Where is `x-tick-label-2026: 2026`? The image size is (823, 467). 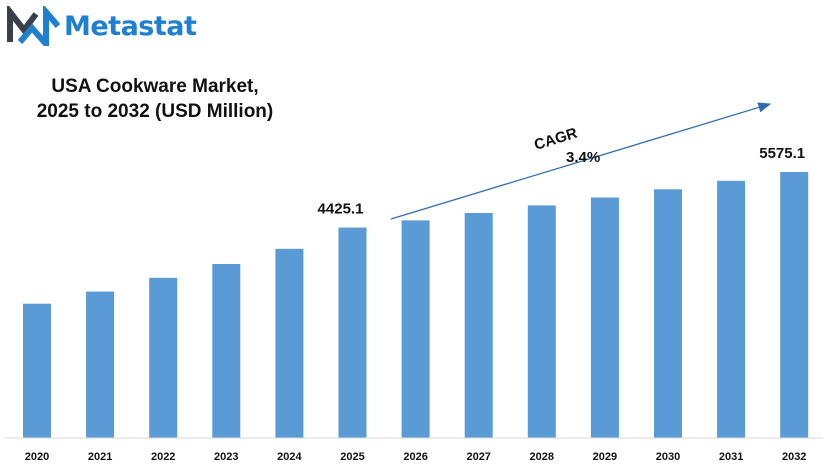 x-tick-label-2026: 2026 is located at coordinates (415, 457).